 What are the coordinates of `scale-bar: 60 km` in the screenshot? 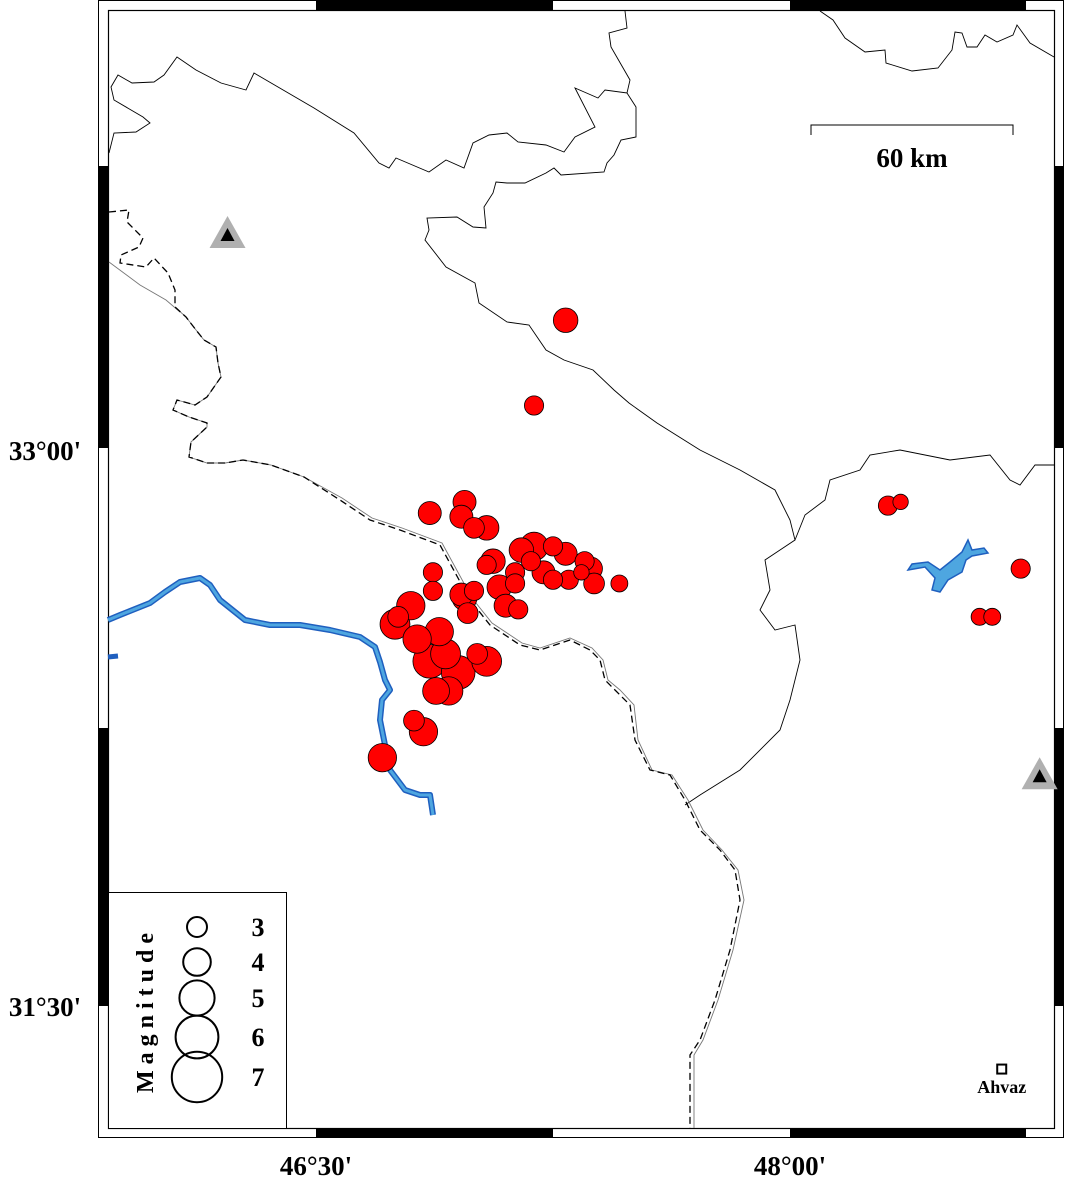 It's located at (912, 148).